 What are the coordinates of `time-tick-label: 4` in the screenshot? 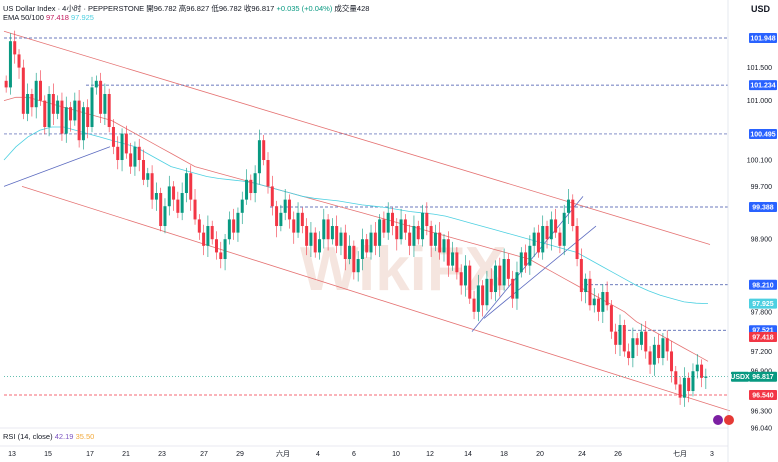 It's located at (318, 454).